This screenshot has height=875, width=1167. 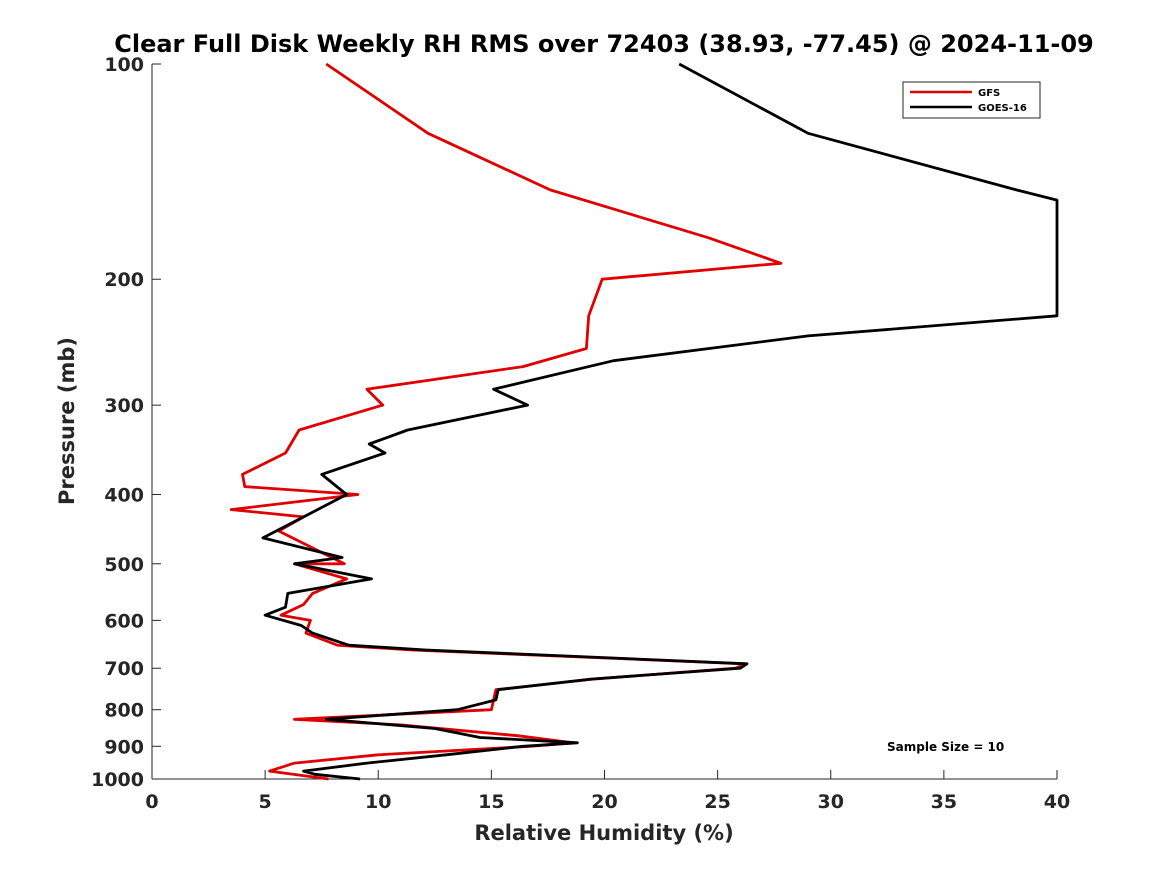 What do you see at coordinates (603, 833) in the screenshot?
I see `x-axis-label: Relative Humidity (%)` at bounding box center [603, 833].